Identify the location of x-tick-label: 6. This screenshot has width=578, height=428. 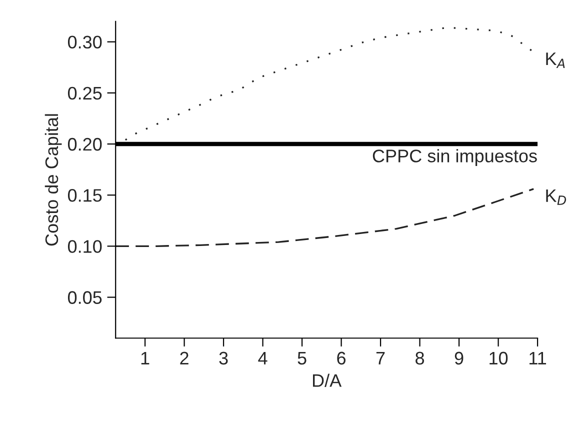
(341, 358).